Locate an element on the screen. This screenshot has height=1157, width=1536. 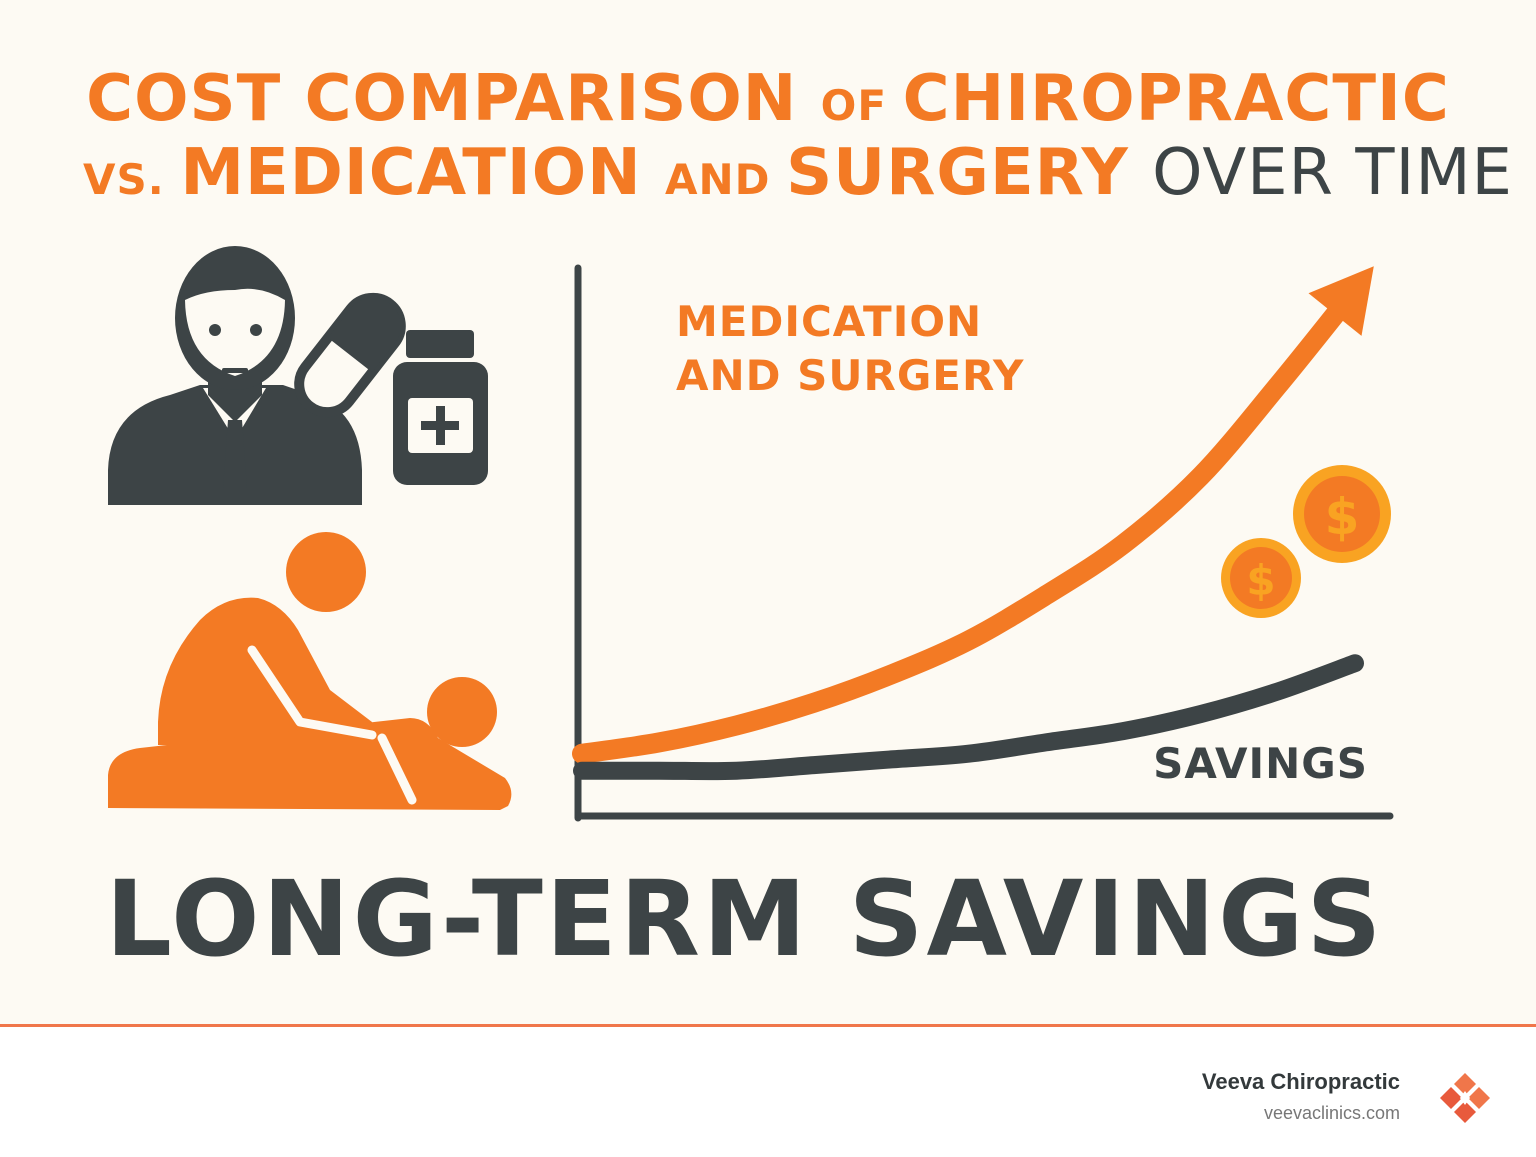
series-label-savings: SAVINGS is located at coordinates (1260, 763).